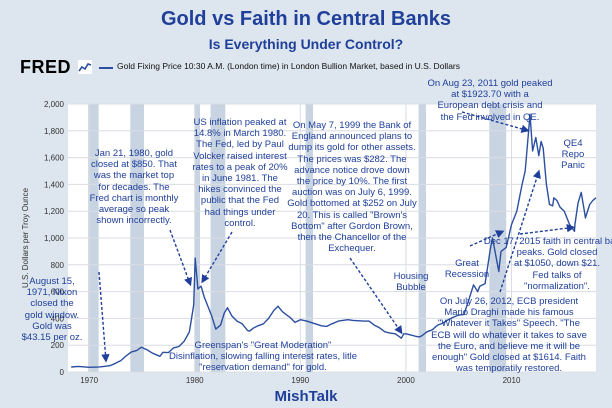  I want to click on x-tick-label: 1990, so click(300, 380).